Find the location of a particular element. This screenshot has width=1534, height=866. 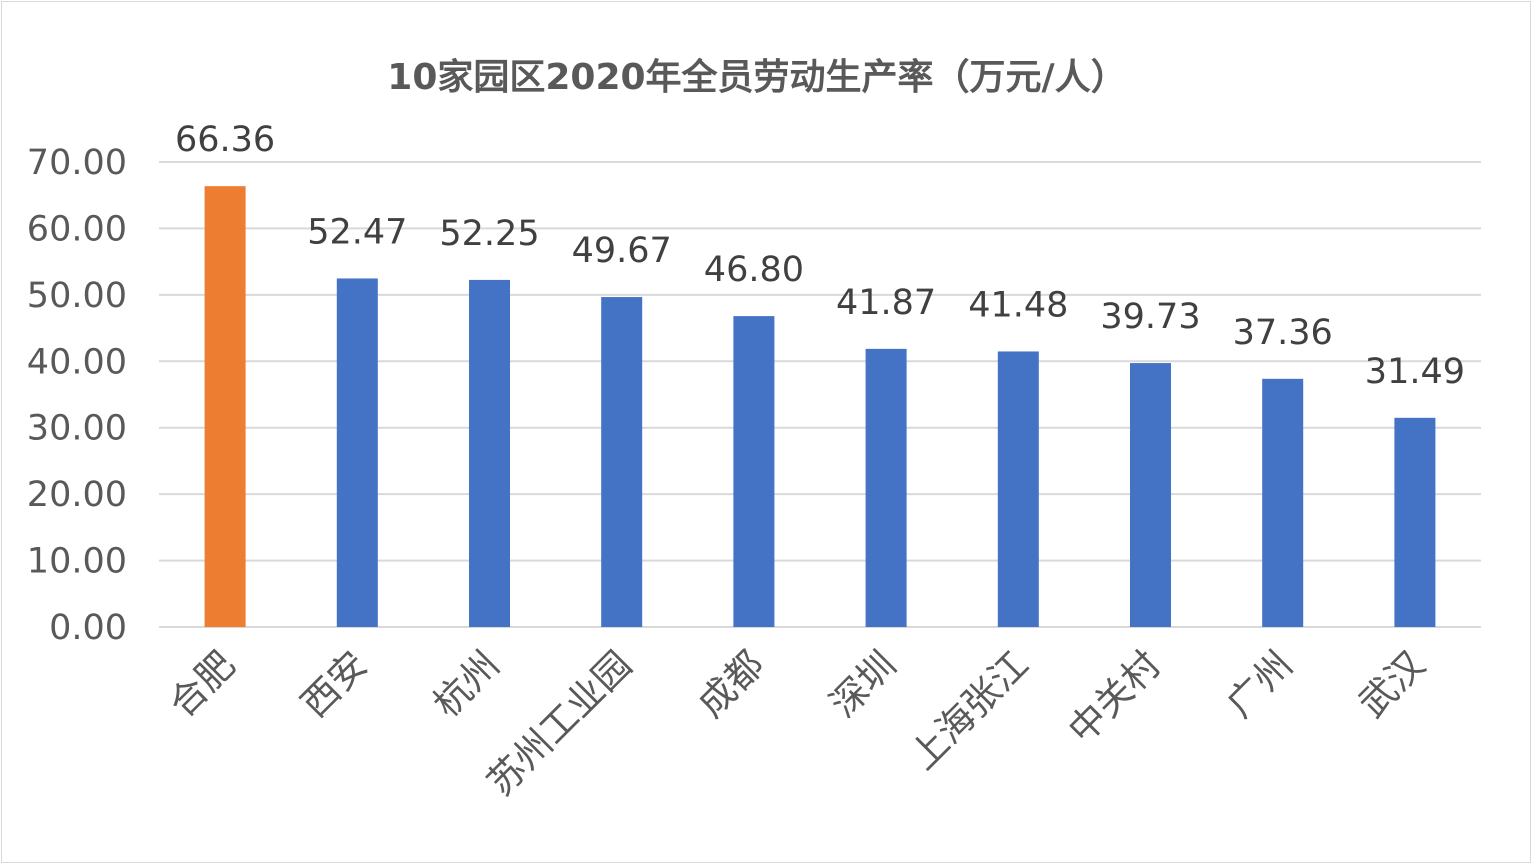

x-category-label: 上海张江 is located at coordinates (969, 710).